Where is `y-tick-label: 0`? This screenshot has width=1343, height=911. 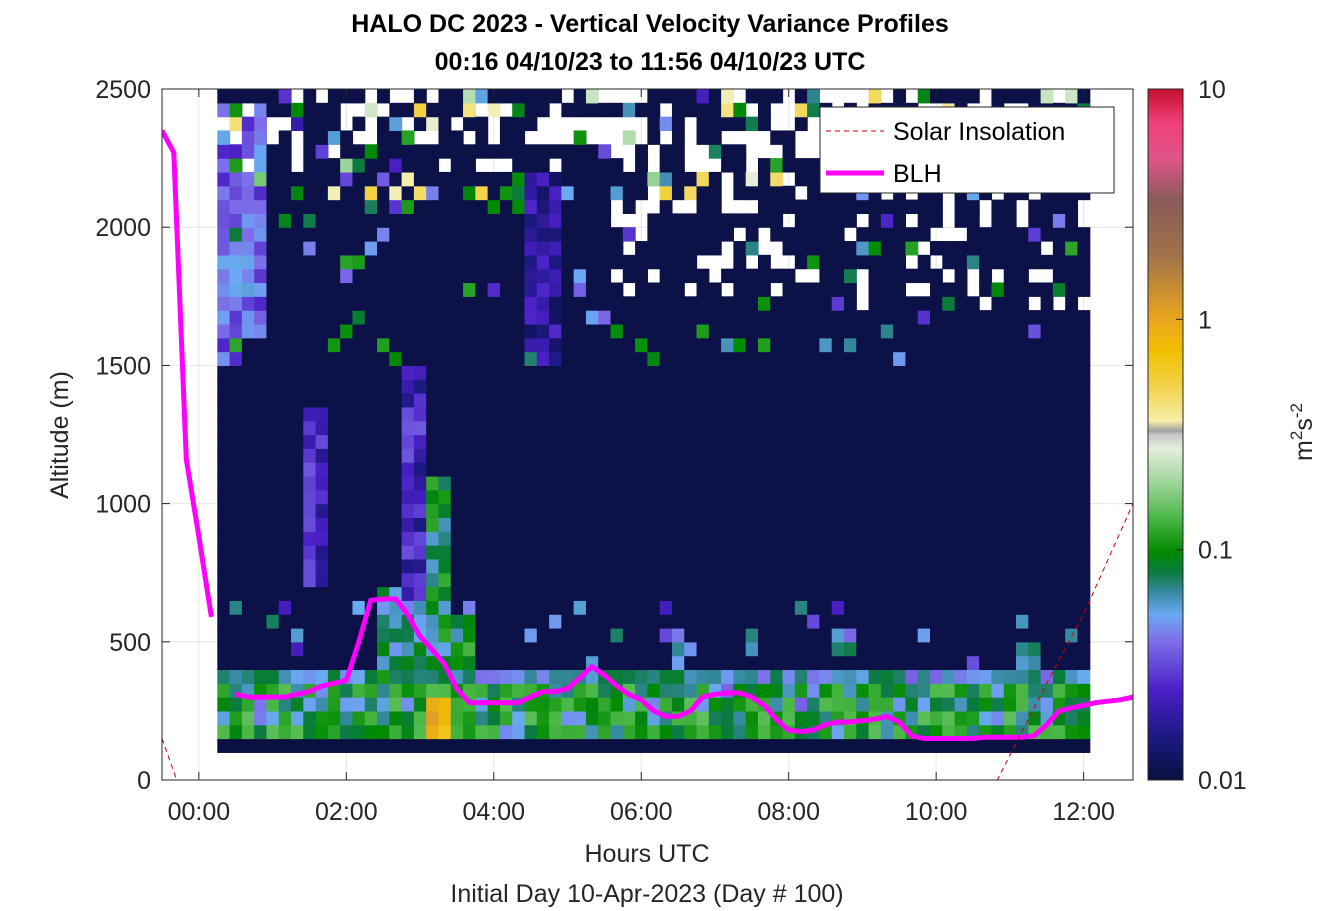
y-tick-label: 0 is located at coordinates (144, 781).